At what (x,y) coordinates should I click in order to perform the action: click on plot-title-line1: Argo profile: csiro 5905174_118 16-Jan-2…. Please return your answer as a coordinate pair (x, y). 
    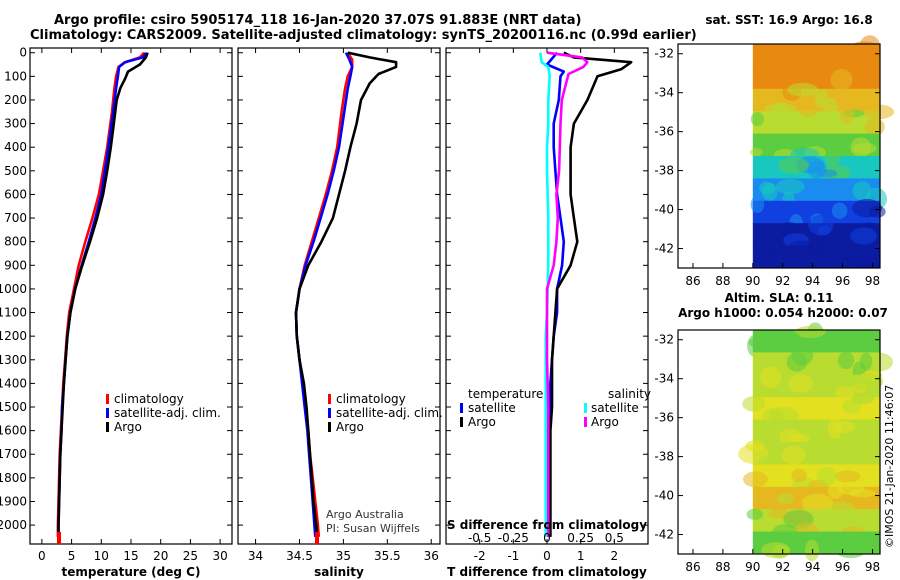
    Looking at the image, I should click on (318, 20).